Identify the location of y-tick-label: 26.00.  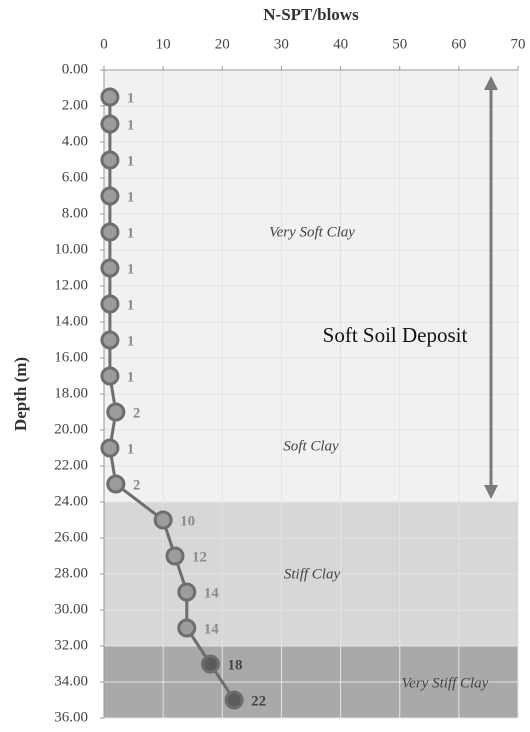
(71, 537).